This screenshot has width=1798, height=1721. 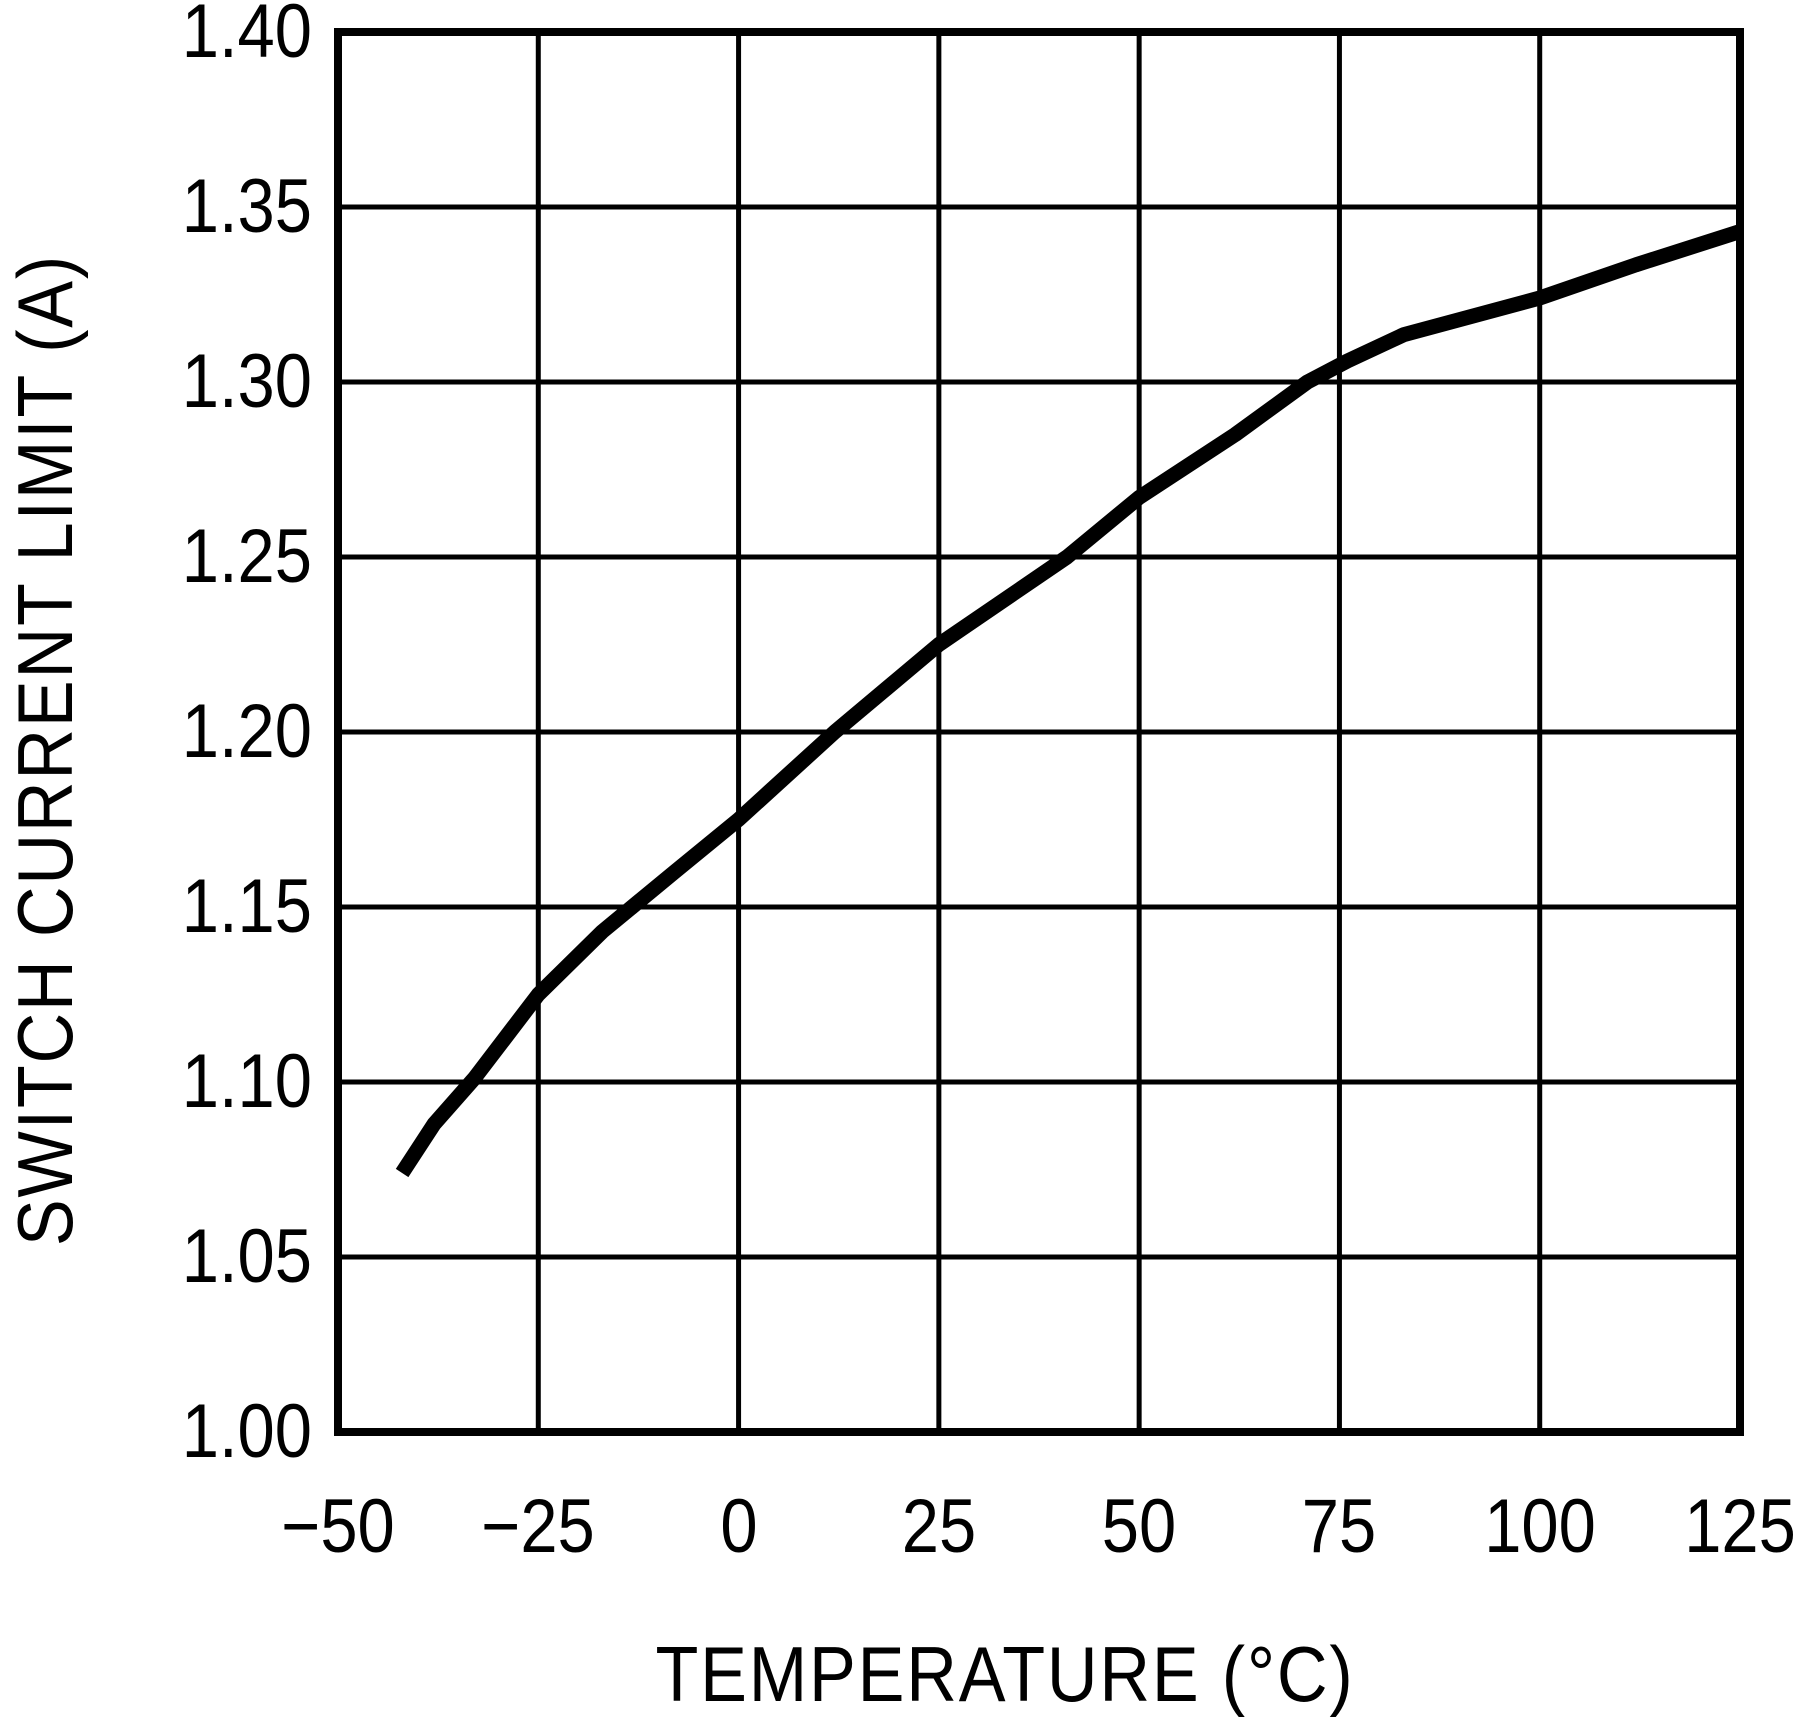 I want to click on y-tick-label: 1.30, so click(x=246, y=381).